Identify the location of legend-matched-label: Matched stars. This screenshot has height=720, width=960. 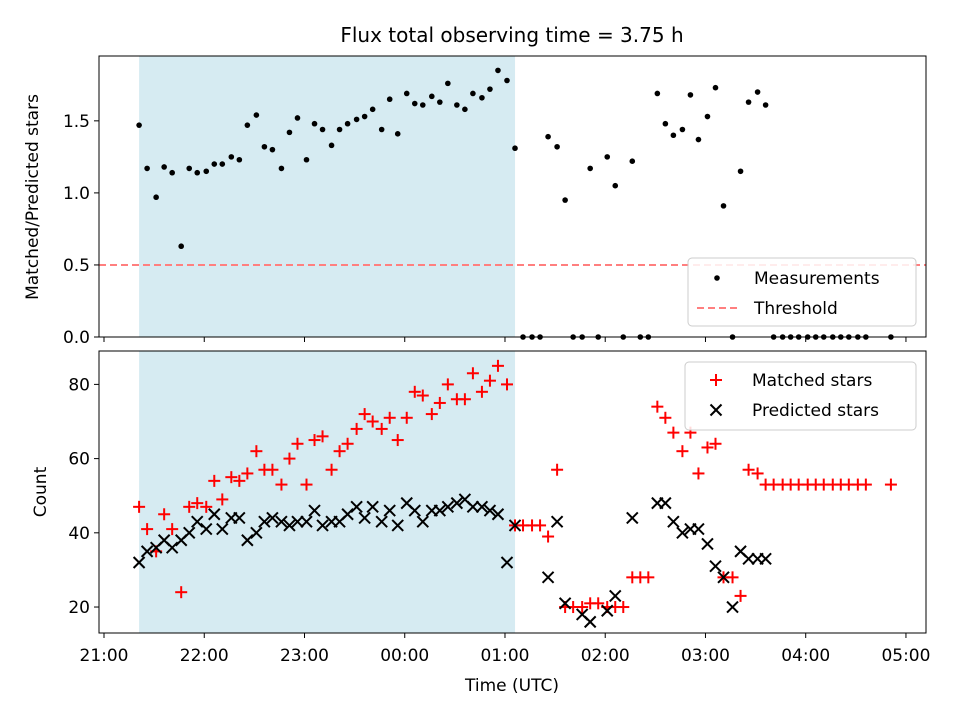
(812, 381).